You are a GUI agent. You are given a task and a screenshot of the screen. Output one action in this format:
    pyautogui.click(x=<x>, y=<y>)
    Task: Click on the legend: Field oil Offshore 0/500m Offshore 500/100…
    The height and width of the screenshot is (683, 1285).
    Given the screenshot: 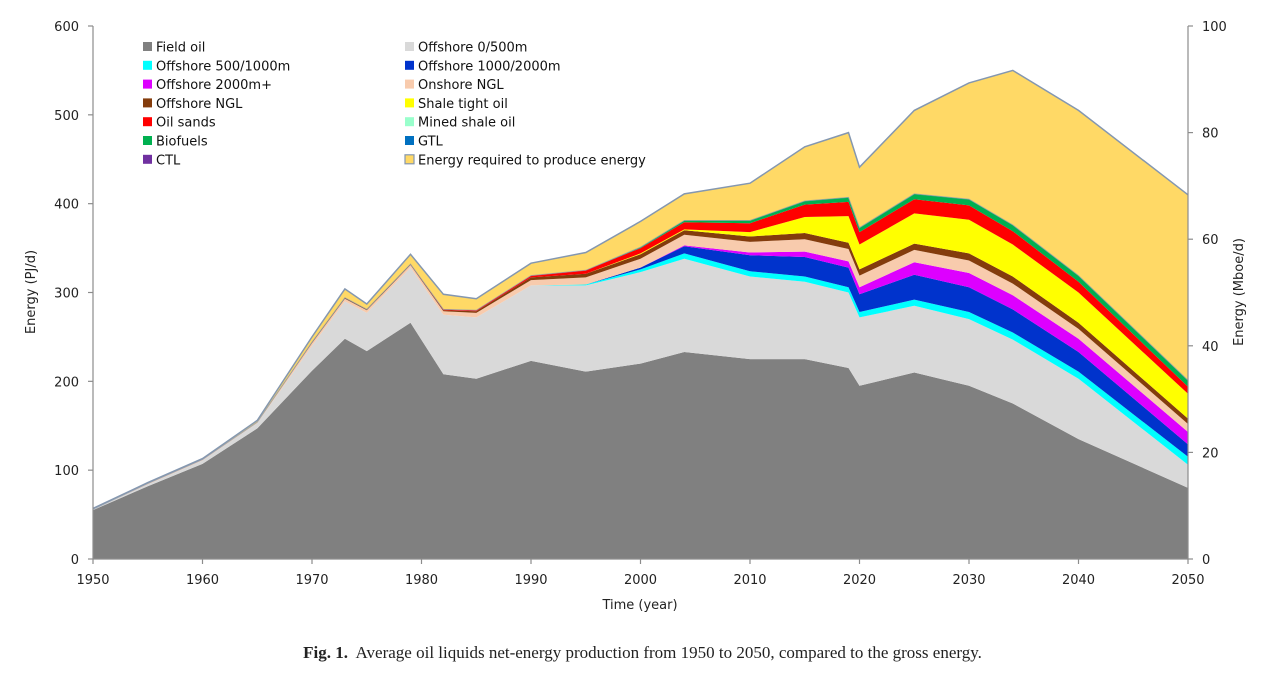 What is the action you would take?
    pyautogui.click(x=394, y=104)
    